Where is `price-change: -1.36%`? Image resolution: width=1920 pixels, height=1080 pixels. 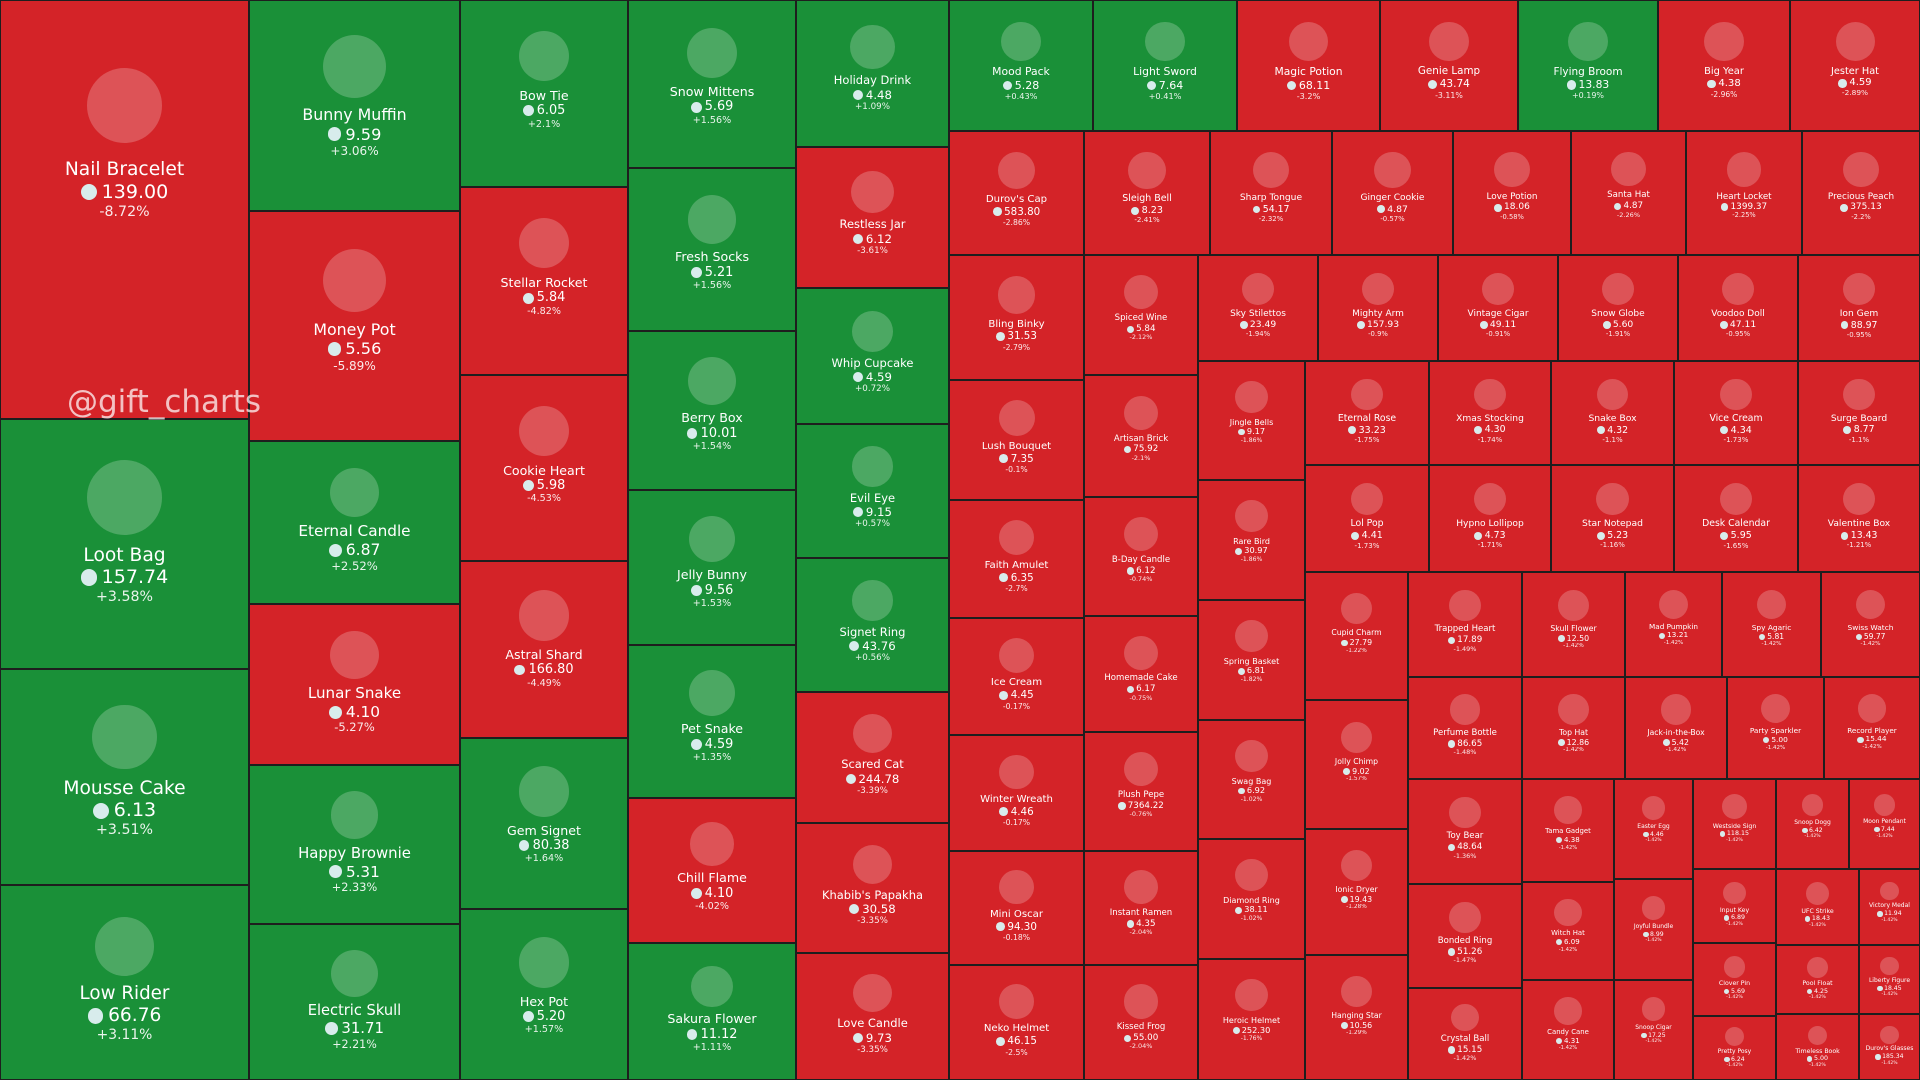
price-change: -1.36% is located at coordinates (1465, 855).